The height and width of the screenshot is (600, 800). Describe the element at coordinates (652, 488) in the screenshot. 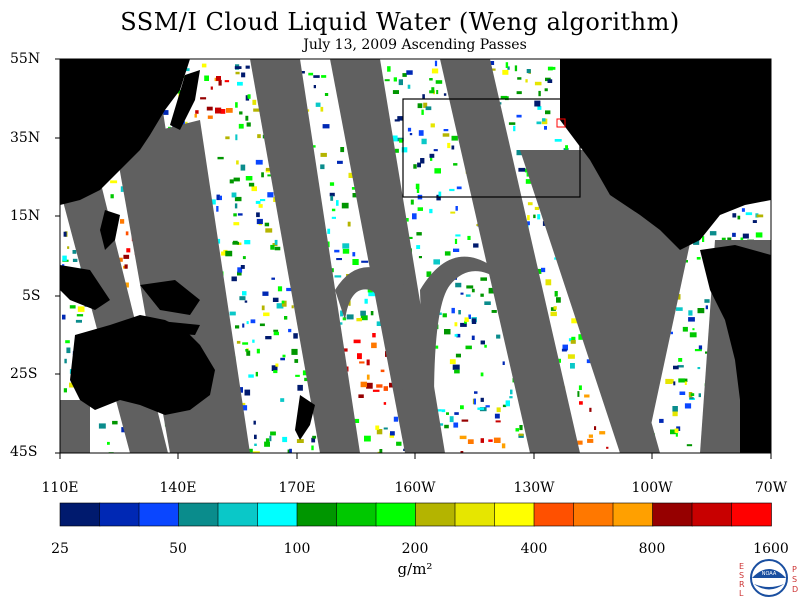

I see `lon-label-100w: 100W` at that location.